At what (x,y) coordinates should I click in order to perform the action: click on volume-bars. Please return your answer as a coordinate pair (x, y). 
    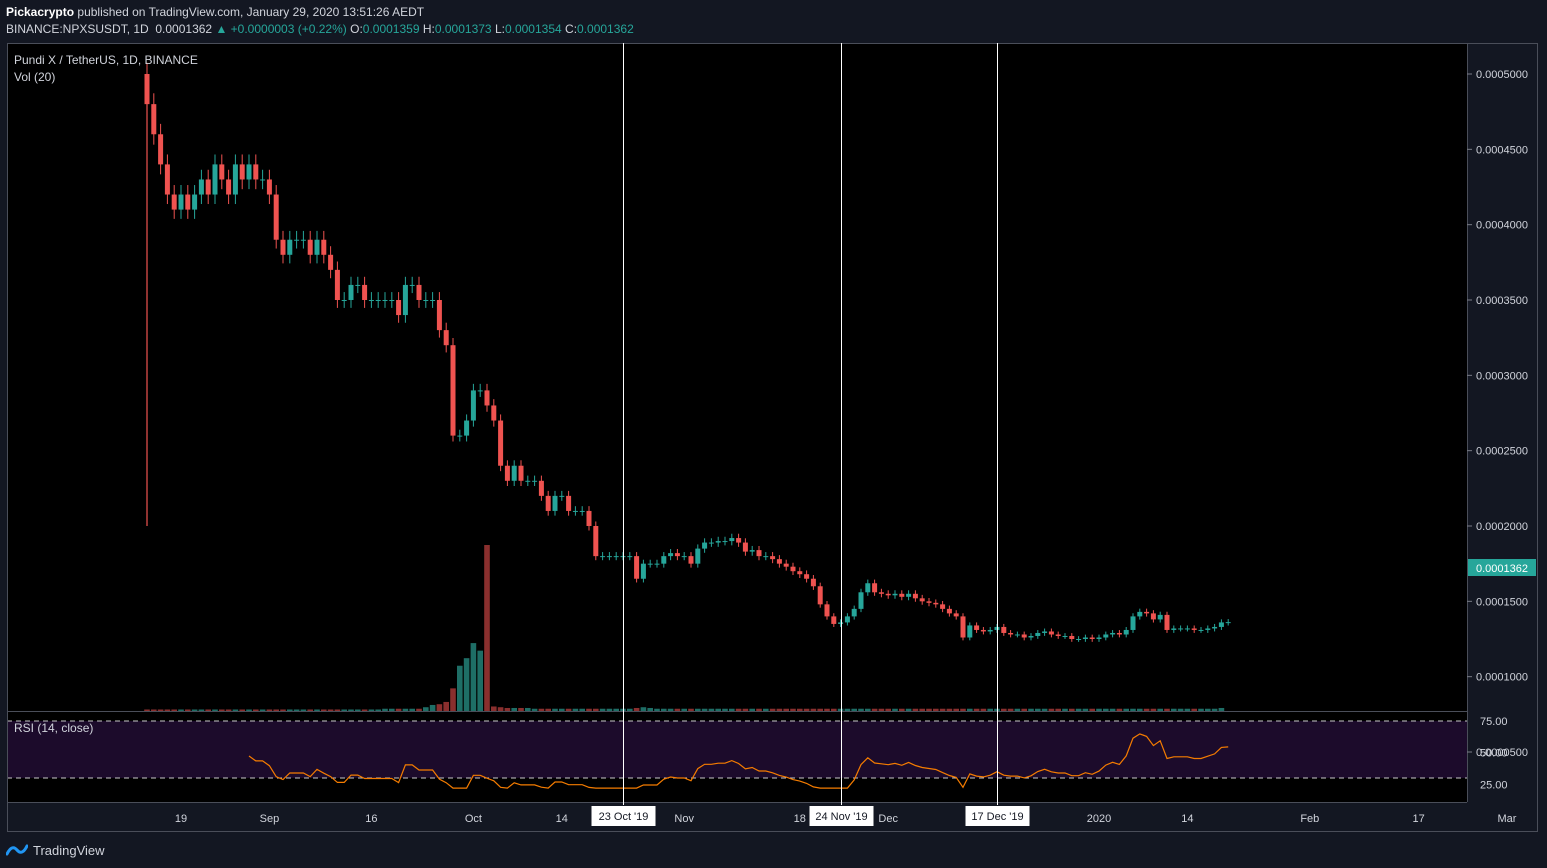
    Looking at the image, I should click on (684, 628).